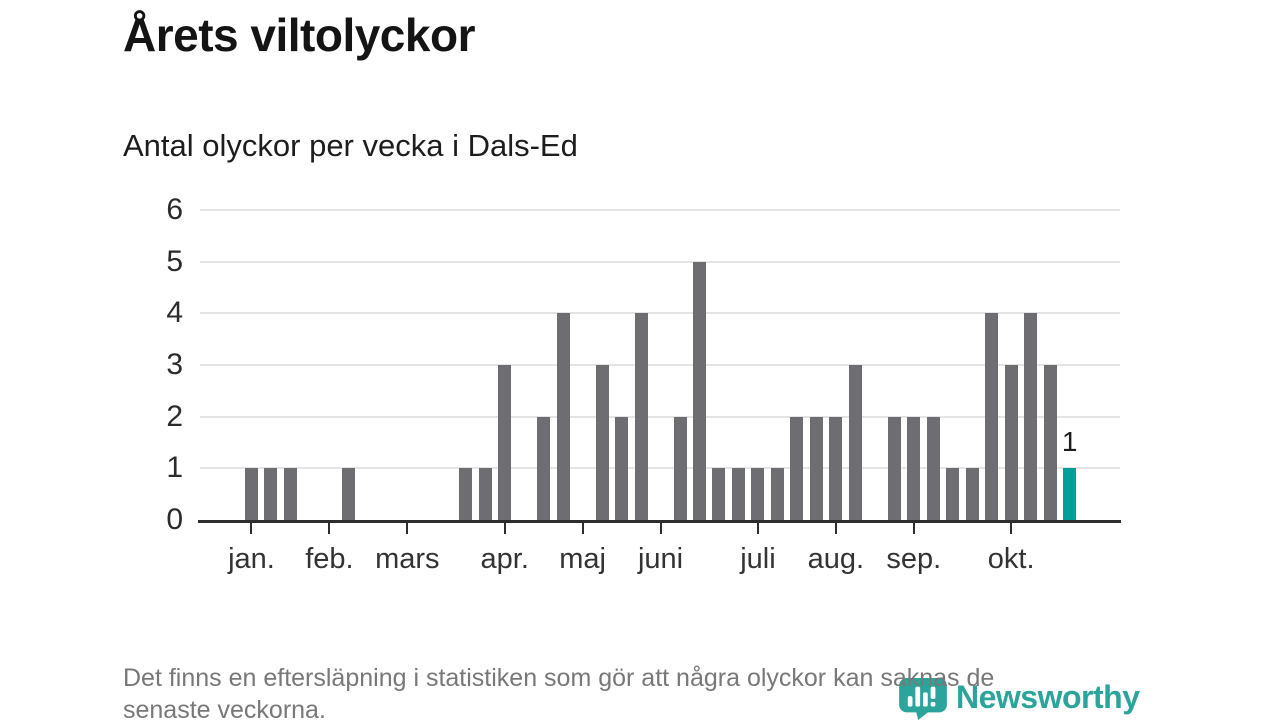  What do you see at coordinates (660, 468) in the screenshot?
I see `gridline-y1` at bounding box center [660, 468].